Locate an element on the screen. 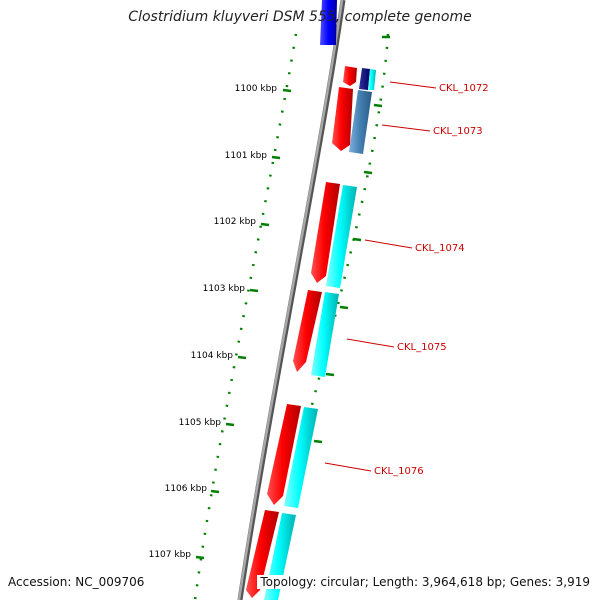 Image resolution: width=600 pixels, height=604 pixels. gene-label: CKL_1076 is located at coordinates (399, 471).